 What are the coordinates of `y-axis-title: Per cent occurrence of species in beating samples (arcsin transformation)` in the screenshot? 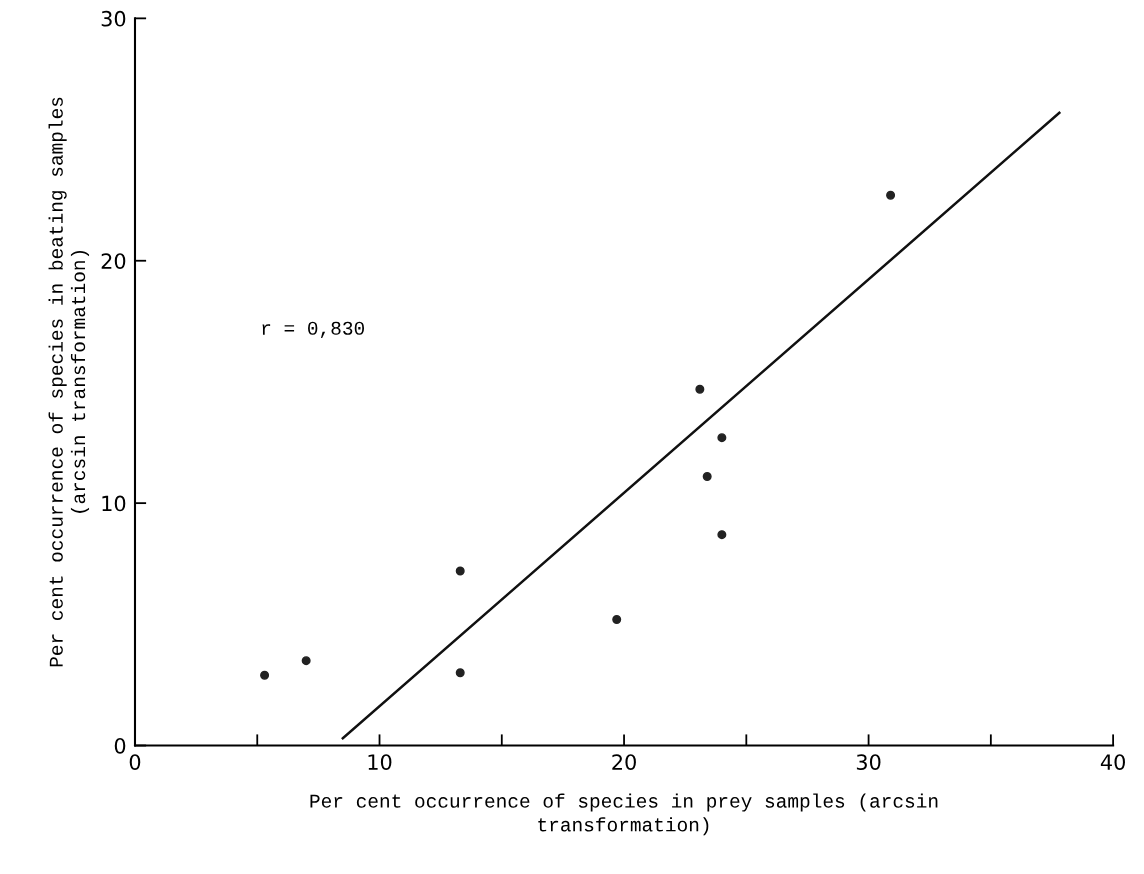 It's located at (69, 382).